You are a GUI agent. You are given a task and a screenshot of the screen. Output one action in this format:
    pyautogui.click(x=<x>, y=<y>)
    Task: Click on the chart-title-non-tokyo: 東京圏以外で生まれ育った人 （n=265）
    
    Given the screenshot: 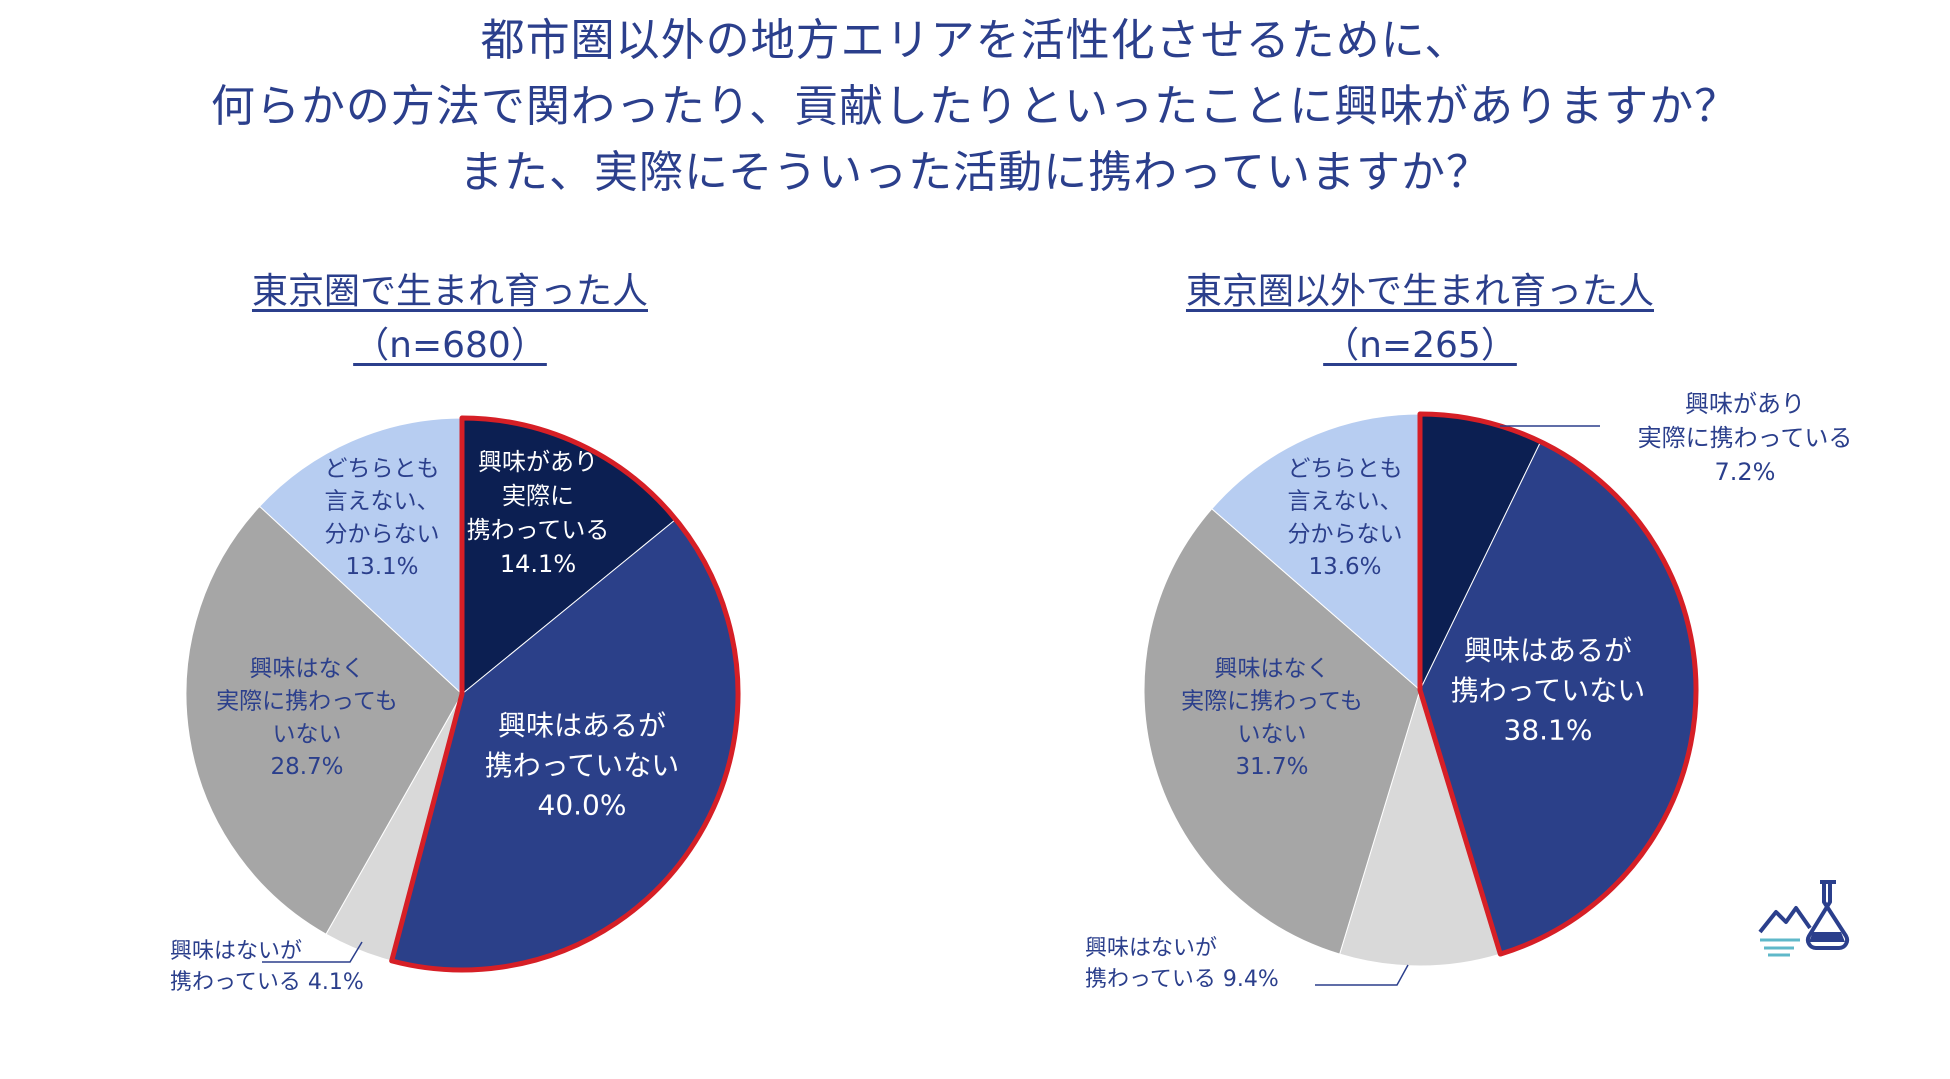 What is the action you would take?
    pyautogui.click(x=1420, y=319)
    